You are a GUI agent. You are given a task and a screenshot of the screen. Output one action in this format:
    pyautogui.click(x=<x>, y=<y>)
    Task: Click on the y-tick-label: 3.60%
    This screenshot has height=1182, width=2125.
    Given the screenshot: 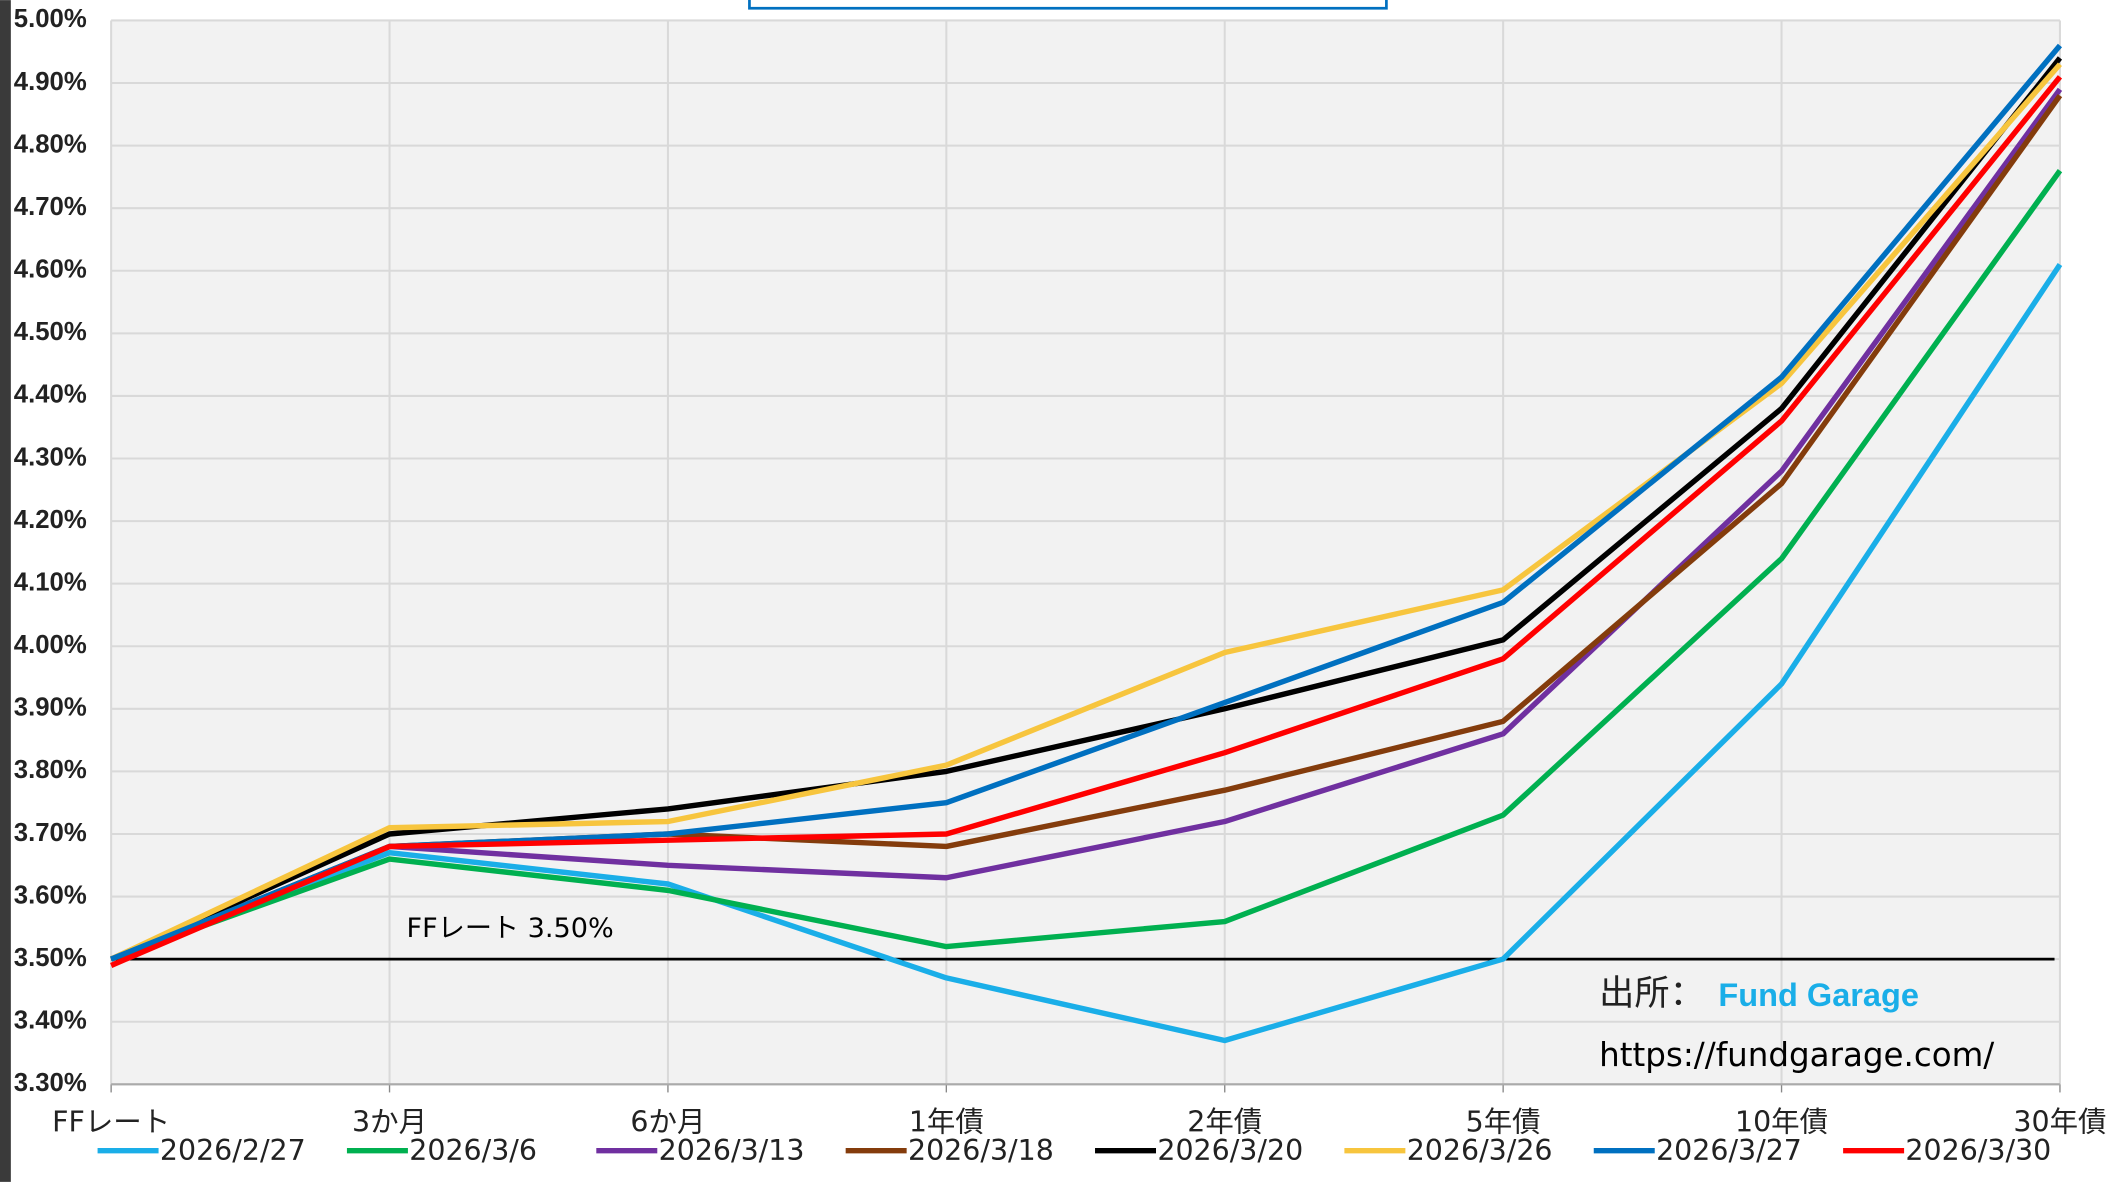 What is the action you would take?
    pyautogui.click(x=50, y=895)
    